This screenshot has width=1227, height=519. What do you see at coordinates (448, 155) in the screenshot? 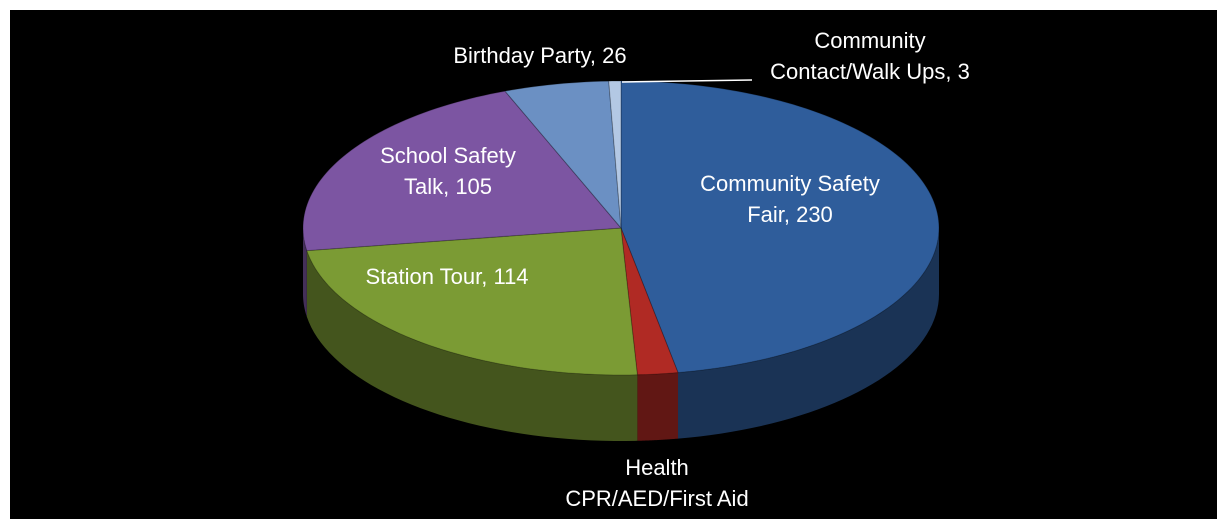
I see `data-label: School Safety` at bounding box center [448, 155].